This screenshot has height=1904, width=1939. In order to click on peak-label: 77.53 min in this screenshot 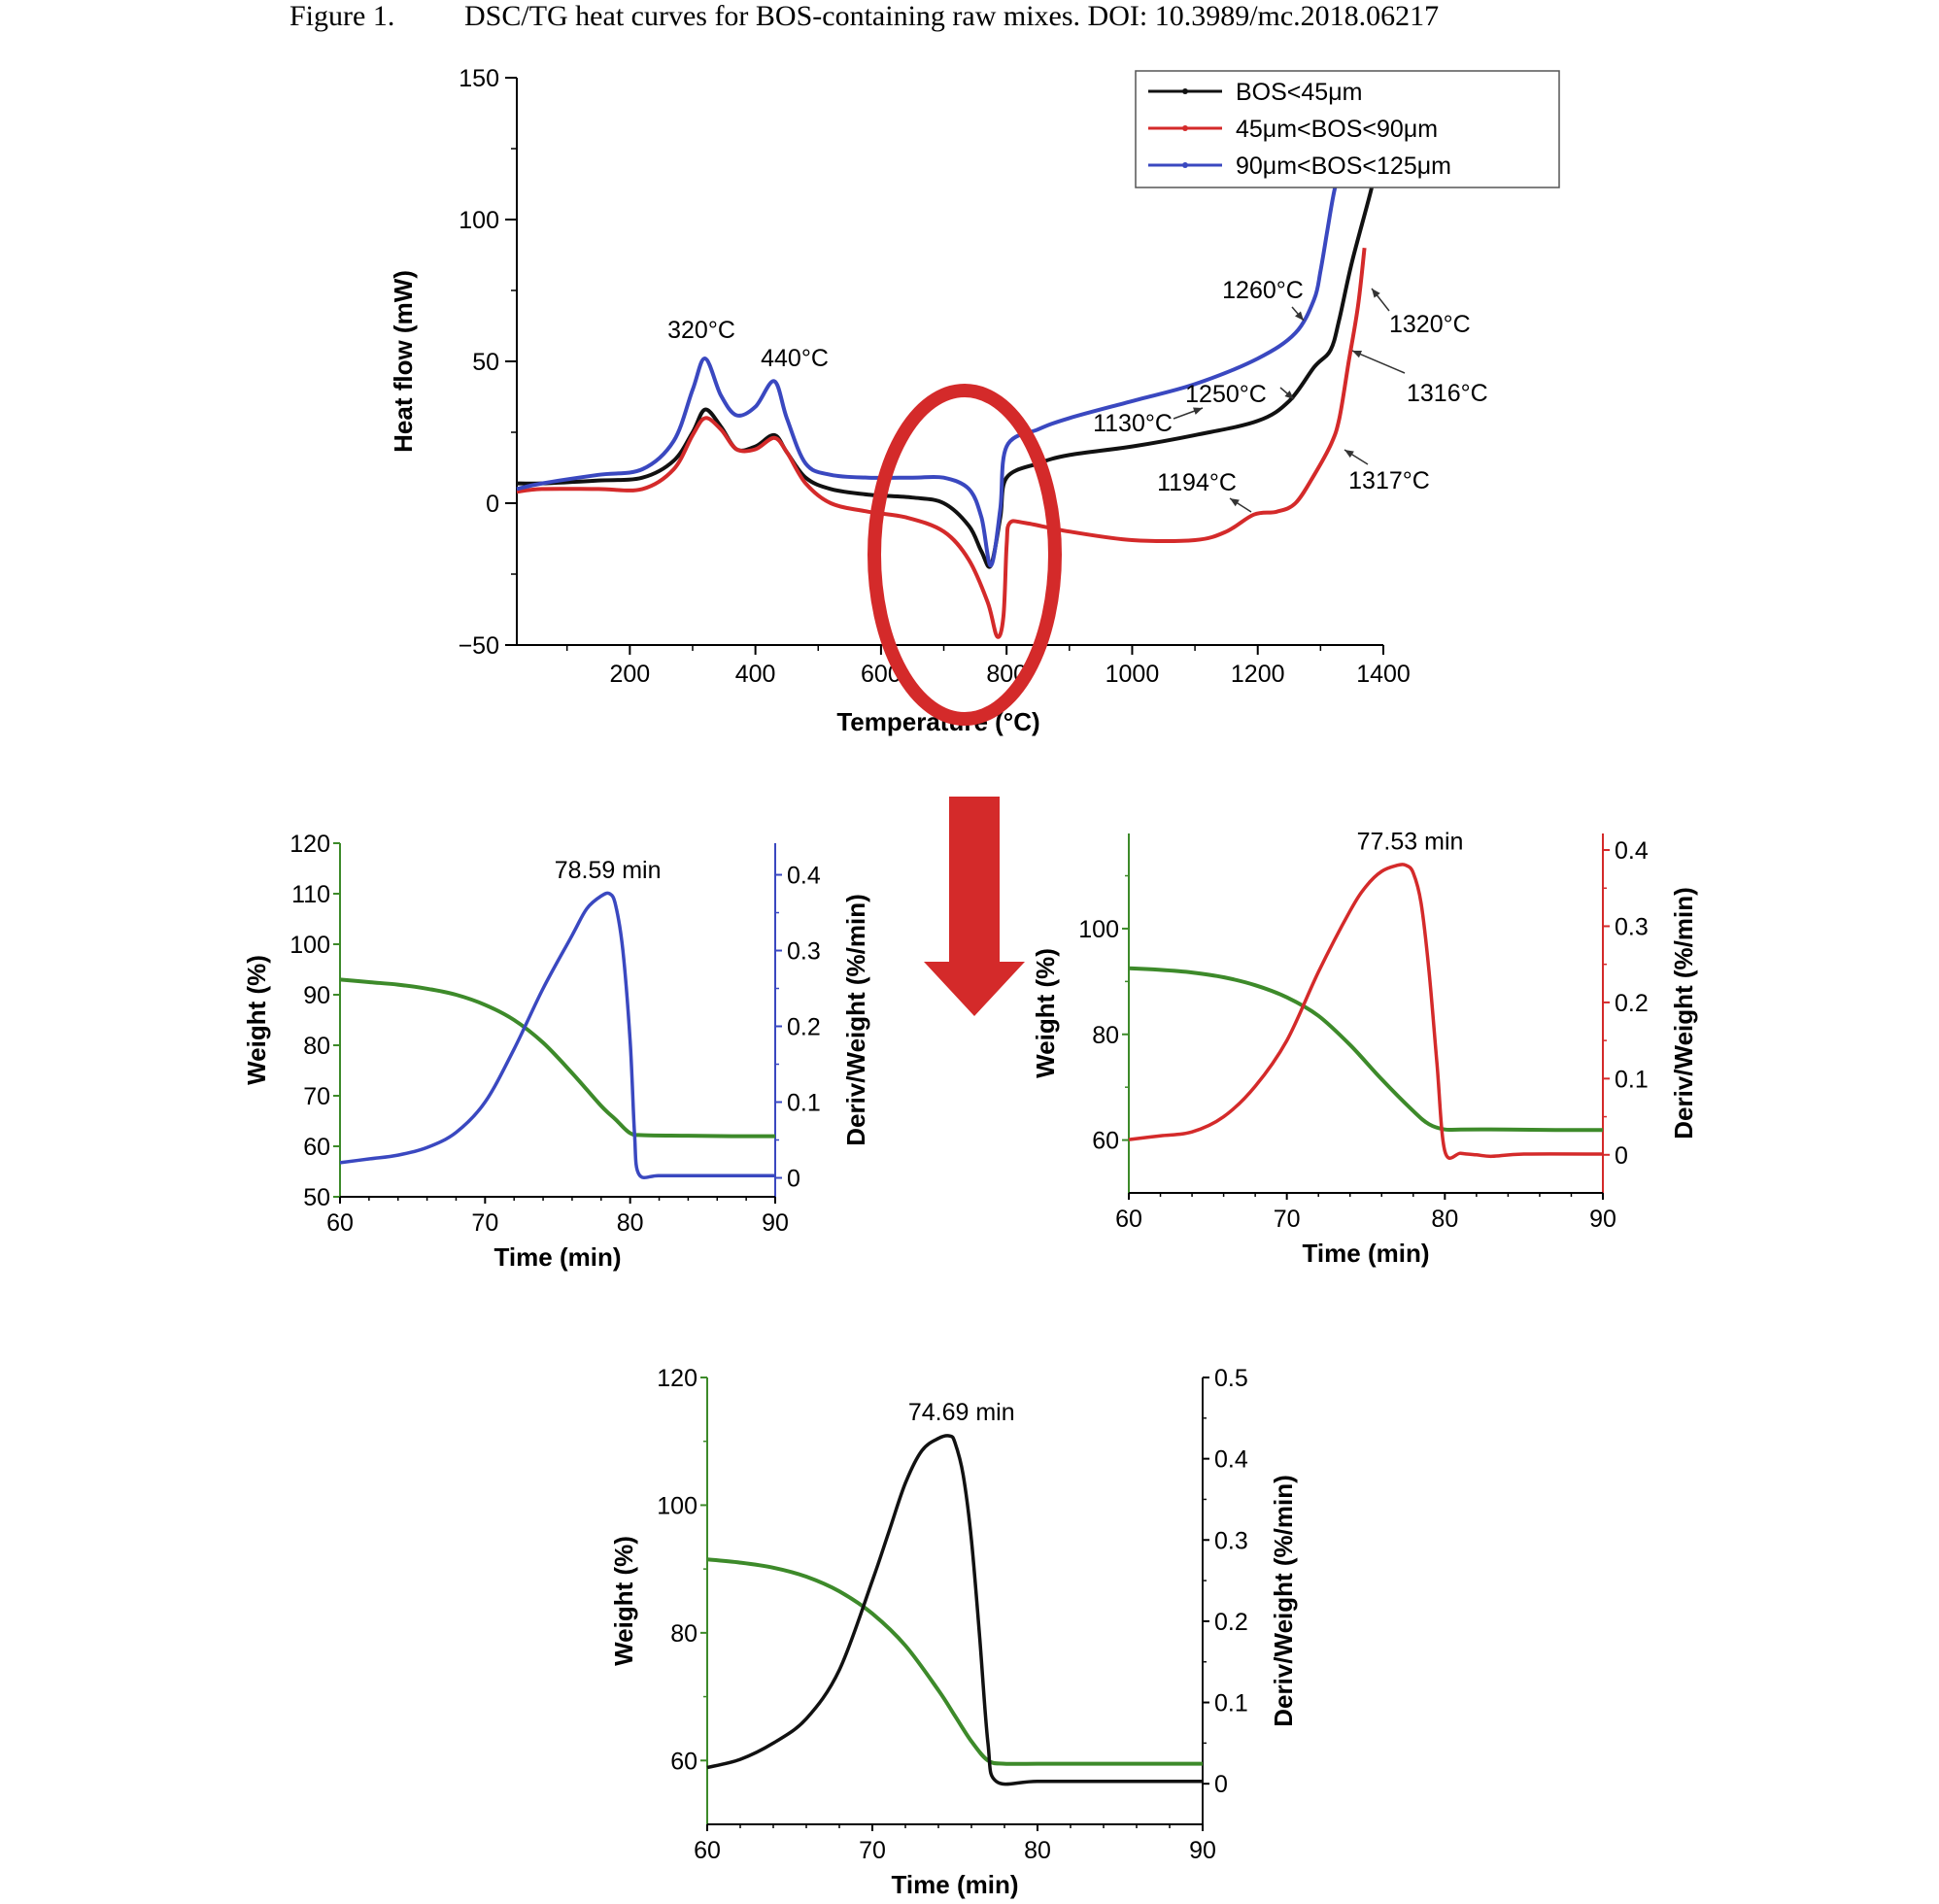, I will do `click(1410, 842)`.